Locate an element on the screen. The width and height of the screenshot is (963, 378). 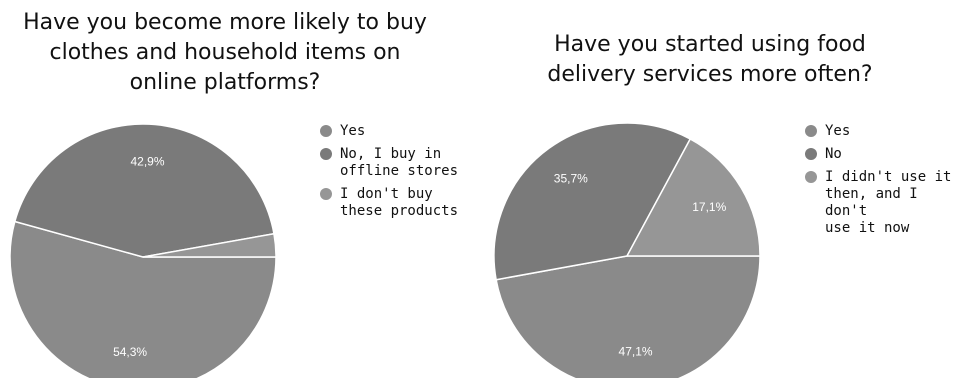
slice-data-label: 47,1% is located at coordinates (636, 351).